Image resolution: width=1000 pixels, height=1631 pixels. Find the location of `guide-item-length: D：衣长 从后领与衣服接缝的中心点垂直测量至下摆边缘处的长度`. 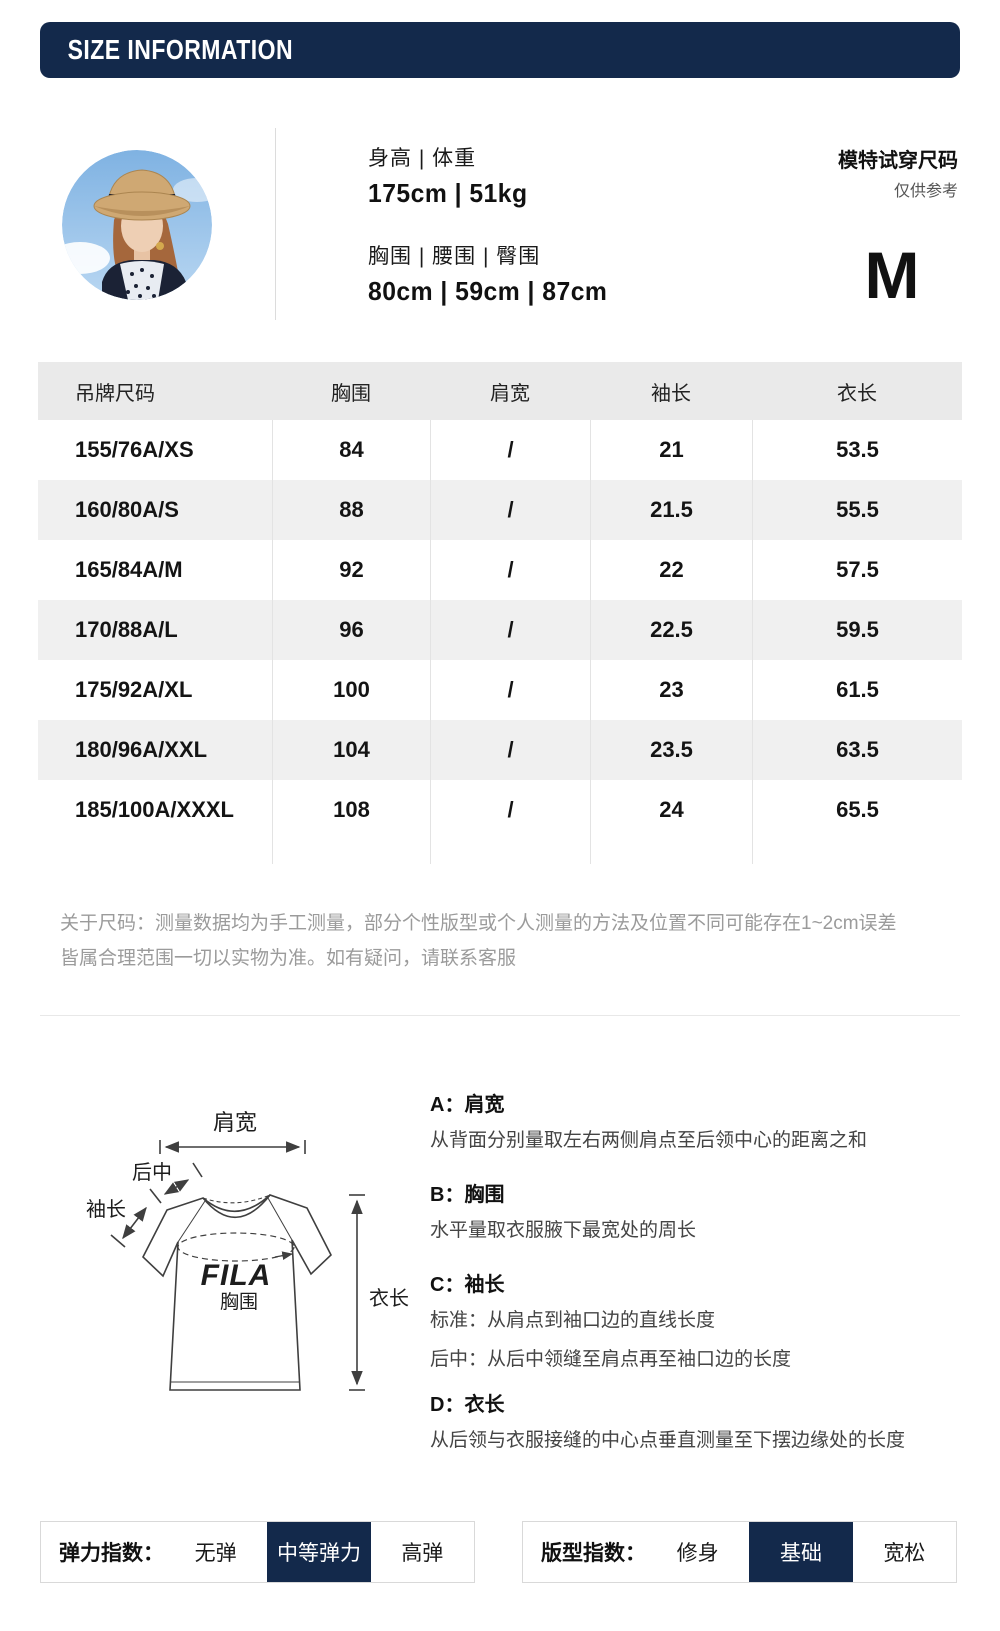

guide-item-length: D：衣长 从后领与衣服接缝的中心点垂直测量至下摆边缘处的长度 is located at coordinates (700, 1422).